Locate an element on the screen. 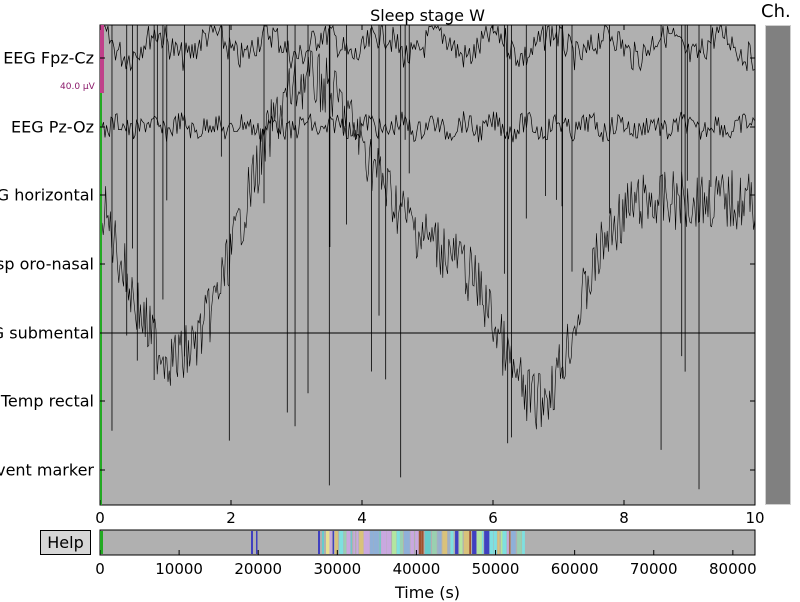  overview-tick-label: 30000 is located at coordinates (337, 569).